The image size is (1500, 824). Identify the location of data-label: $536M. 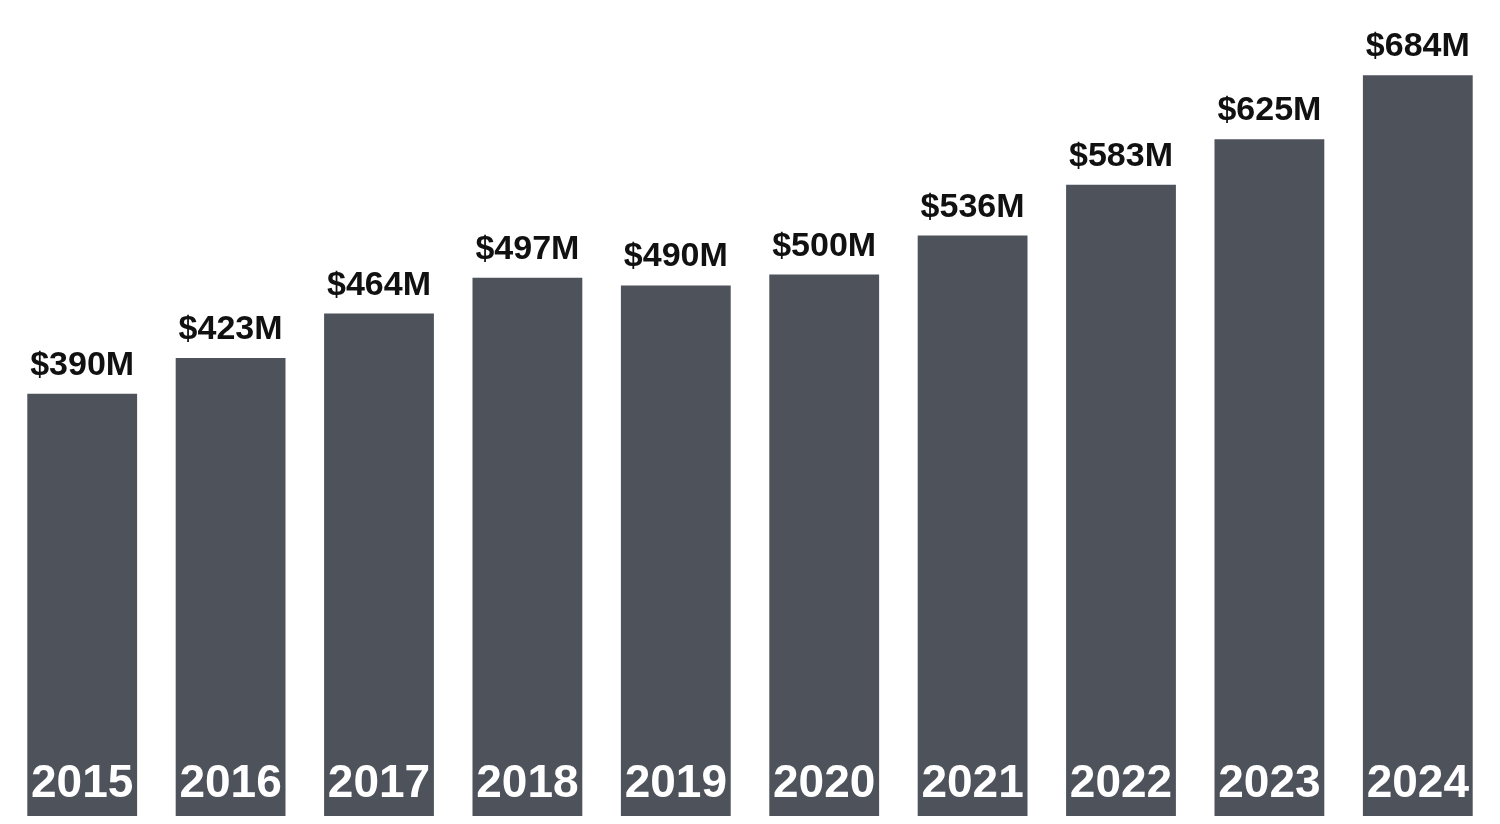
(972, 204).